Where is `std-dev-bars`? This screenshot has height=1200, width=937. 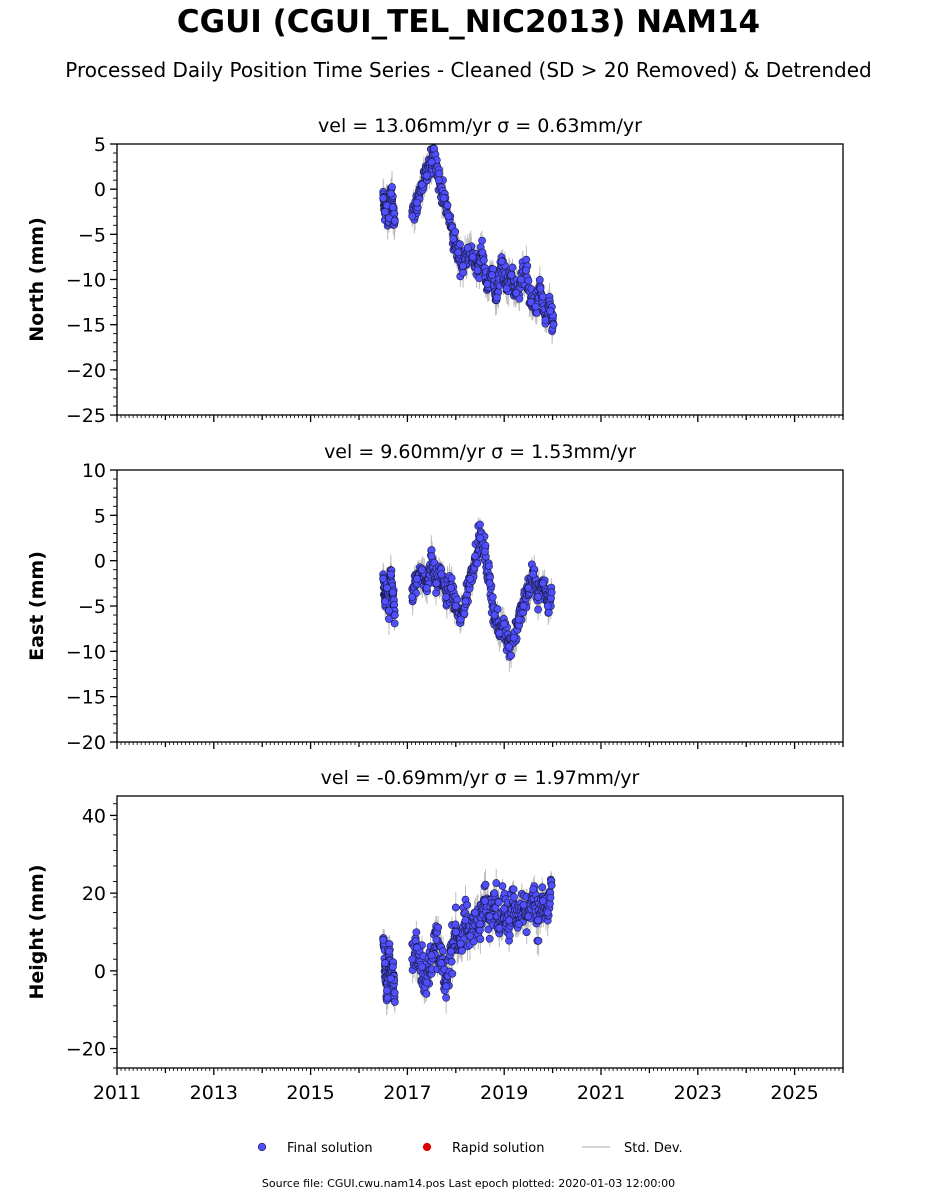
std-dev-bars is located at coordinates (468, 244).